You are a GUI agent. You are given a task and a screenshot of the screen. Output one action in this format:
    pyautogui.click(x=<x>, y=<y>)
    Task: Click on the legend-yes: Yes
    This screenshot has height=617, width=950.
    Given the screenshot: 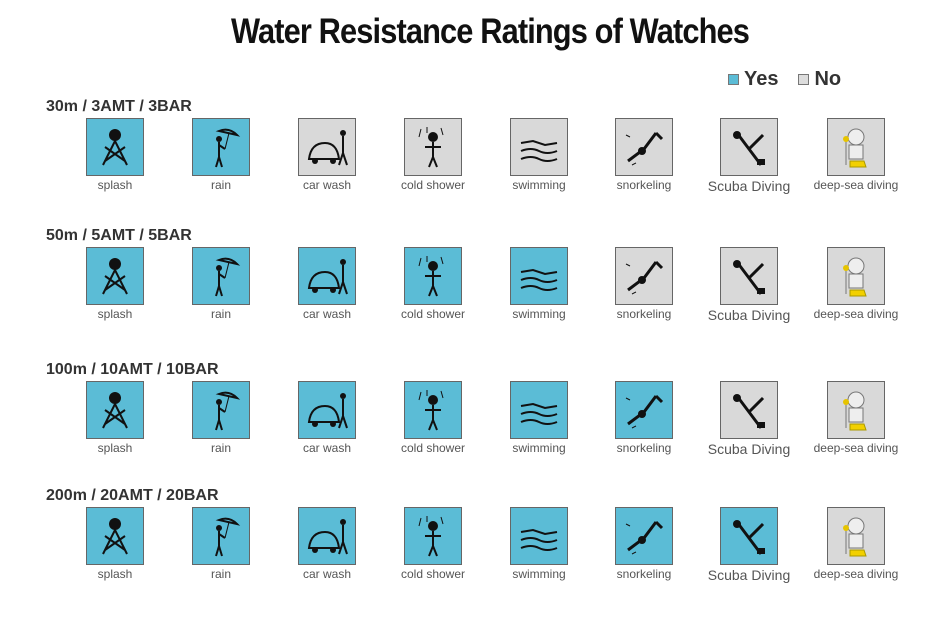 What is the action you would take?
    pyautogui.click(x=753, y=79)
    